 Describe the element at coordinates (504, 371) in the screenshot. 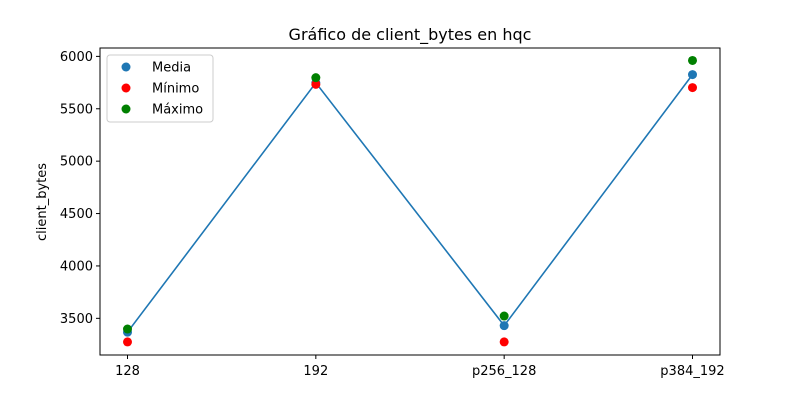

I see `x-tick-label: p256_128` at that location.